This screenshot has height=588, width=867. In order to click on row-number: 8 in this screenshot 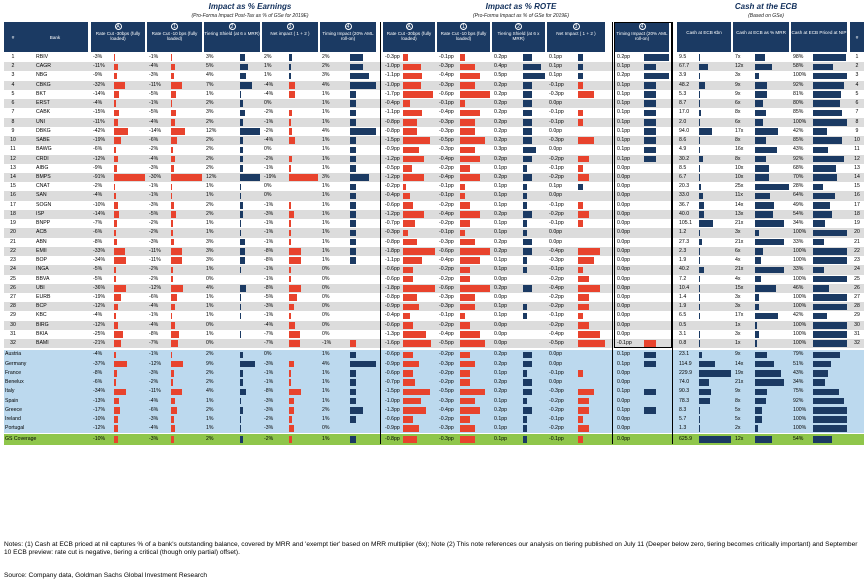, I will do `click(13, 121)`.